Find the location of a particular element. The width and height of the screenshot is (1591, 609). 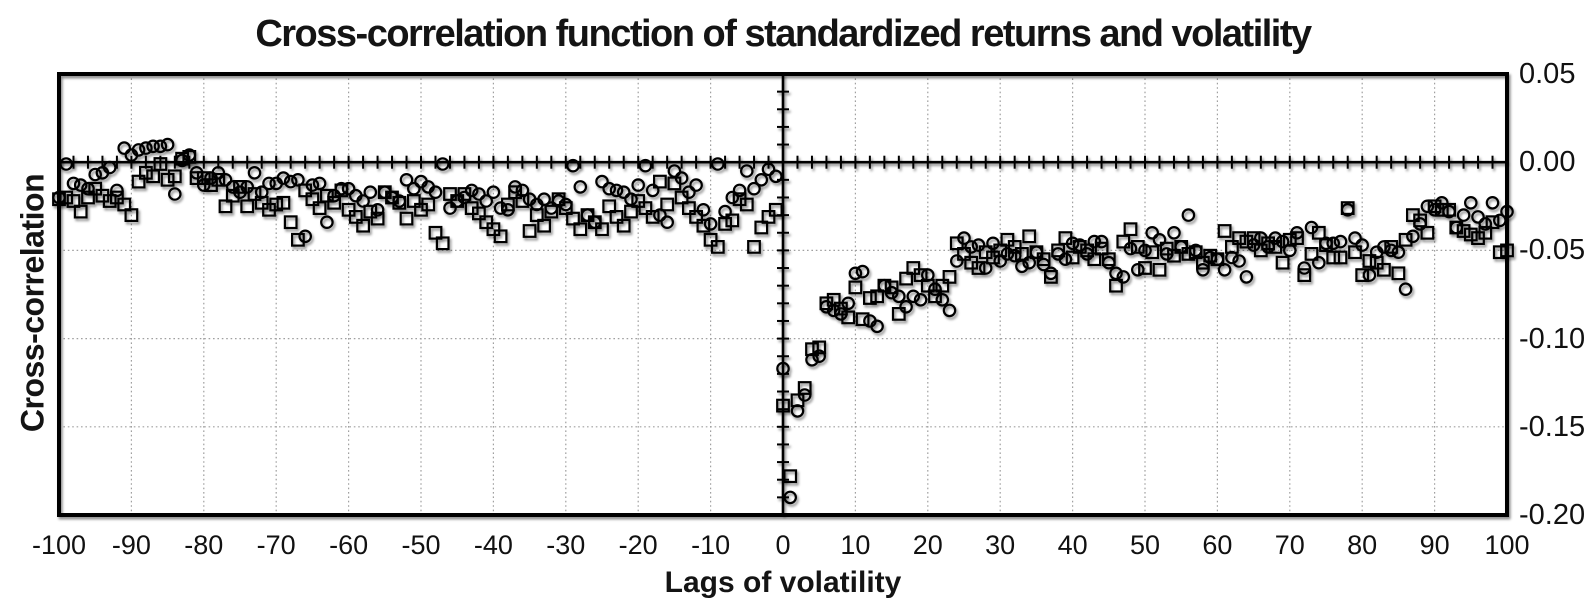

x-tick-label: -80 is located at coordinates (204, 545).